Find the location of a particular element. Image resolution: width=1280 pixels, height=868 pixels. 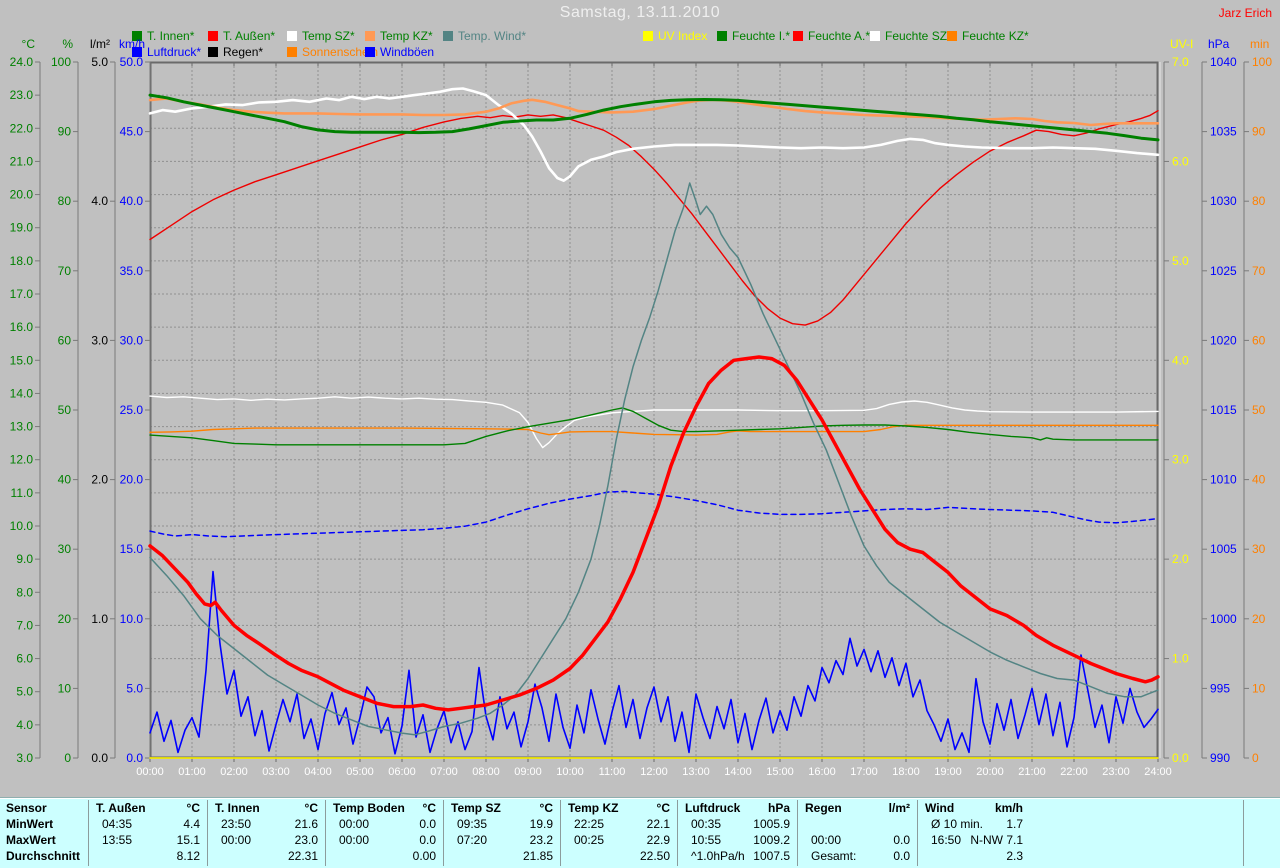

svg-text: 09:00 is located at coordinates (528, 772).